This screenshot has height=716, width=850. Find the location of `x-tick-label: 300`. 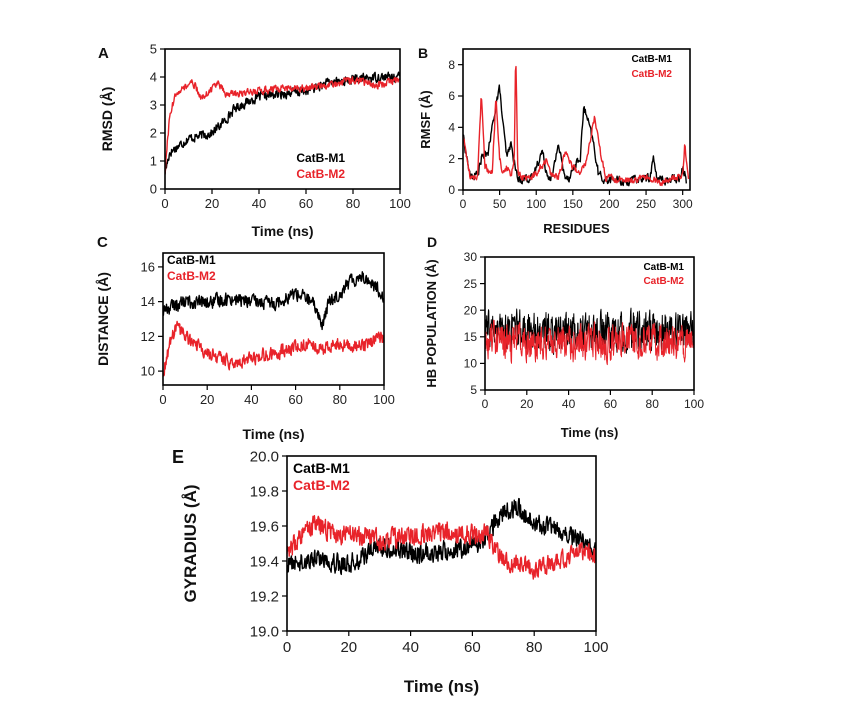

x-tick-label: 300 is located at coordinates (683, 204).